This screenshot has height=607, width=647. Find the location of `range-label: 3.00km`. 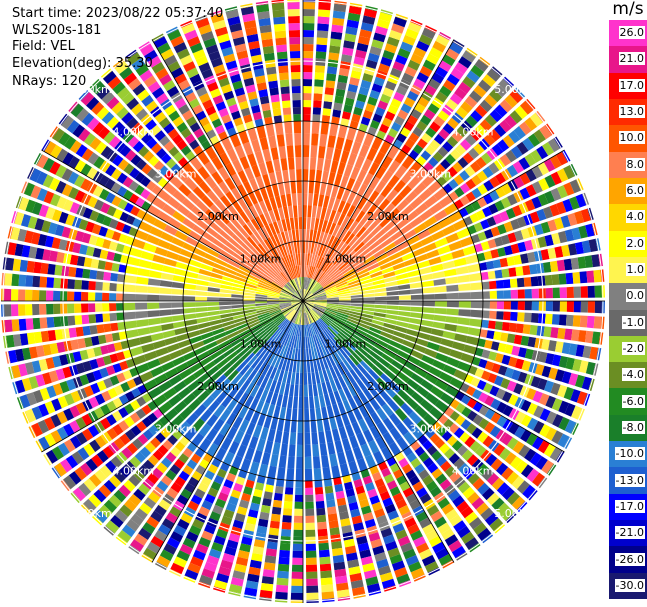

range-label: 3.00km is located at coordinates (431, 174).